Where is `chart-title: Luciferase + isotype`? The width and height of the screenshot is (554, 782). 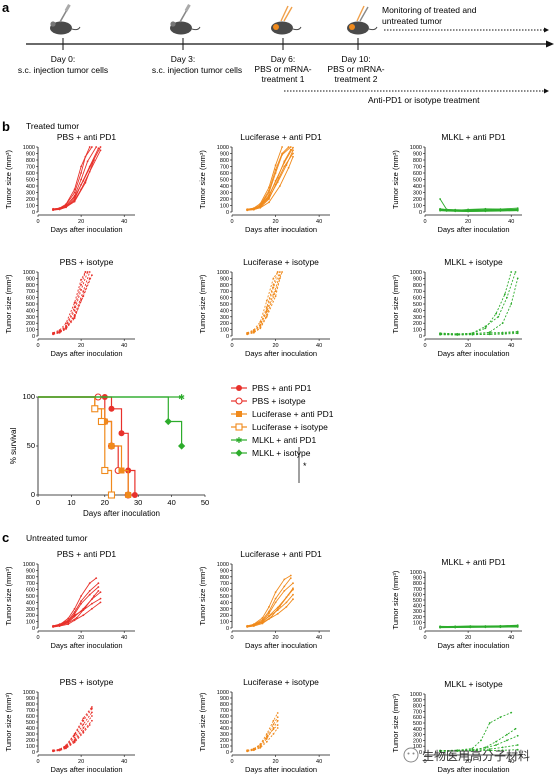 chart-title: Luciferase + isotype is located at coordinates (281, 262).